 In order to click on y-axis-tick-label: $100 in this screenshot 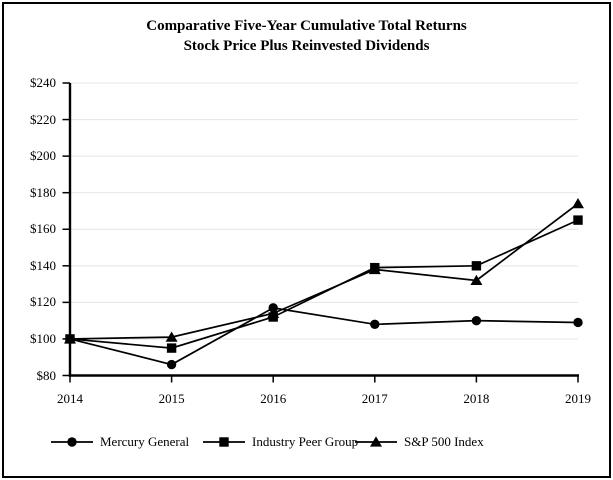, I will do `click(43, 338)`.